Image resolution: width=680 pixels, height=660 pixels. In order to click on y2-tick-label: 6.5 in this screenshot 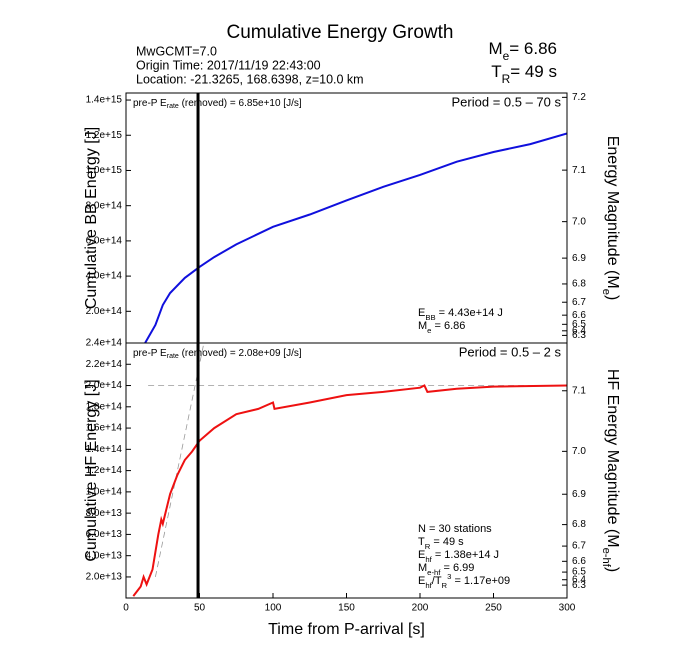, I will do `click(579, 324)`.